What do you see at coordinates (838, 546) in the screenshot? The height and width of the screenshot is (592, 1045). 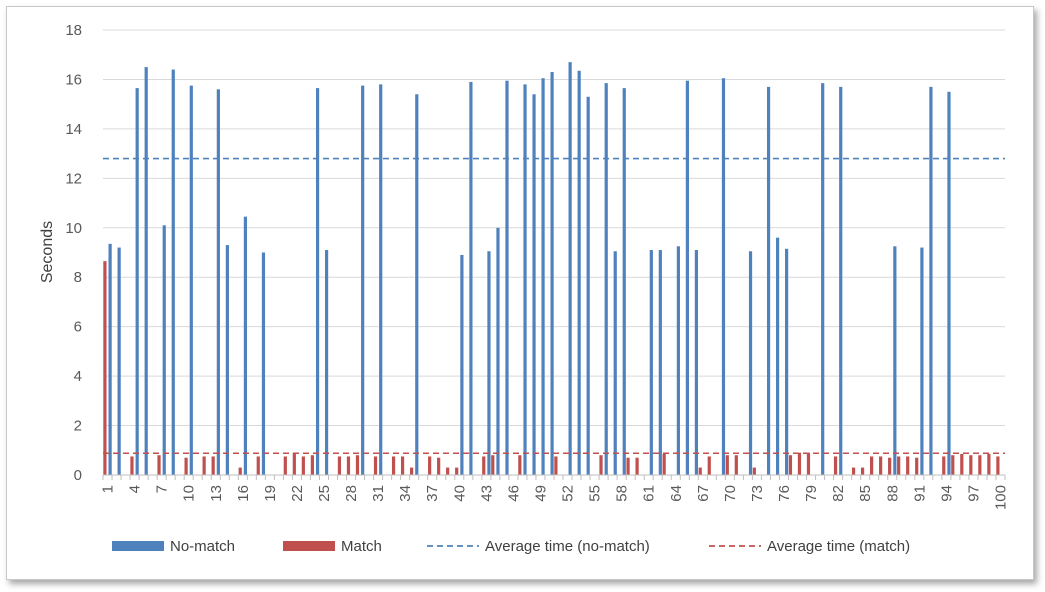 I see `legend-label-average-time-match-: Average time (match)` at bounding box center [838, 546].